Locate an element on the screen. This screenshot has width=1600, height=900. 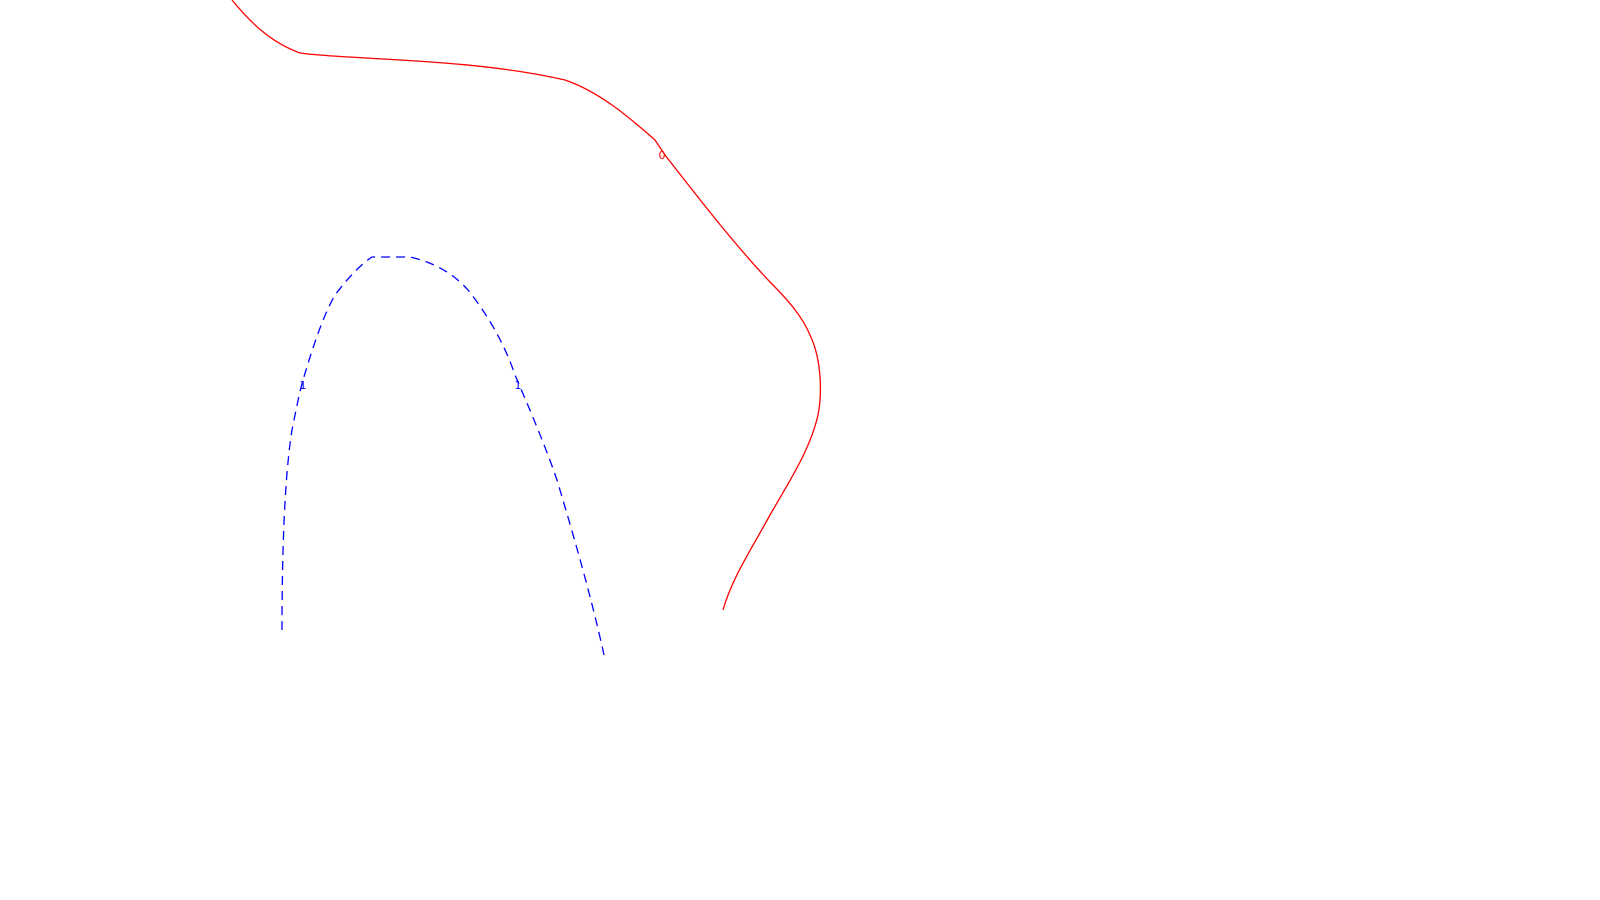
contour-level-1: 1 1 is located at coordinates (443, 456).